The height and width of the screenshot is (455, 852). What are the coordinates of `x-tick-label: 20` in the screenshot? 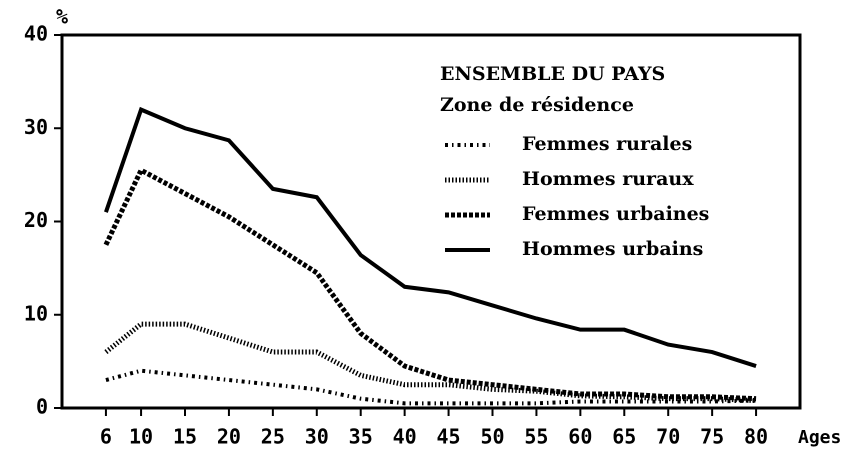 It's located at (229, 437).